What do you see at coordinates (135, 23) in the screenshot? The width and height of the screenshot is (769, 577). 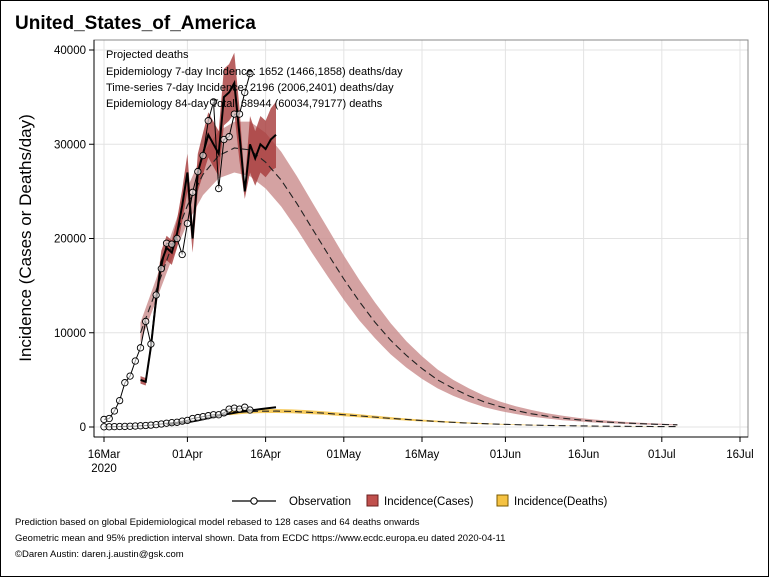 I see `chart-title: United_States_of_America` at bounding box center [135, 23].